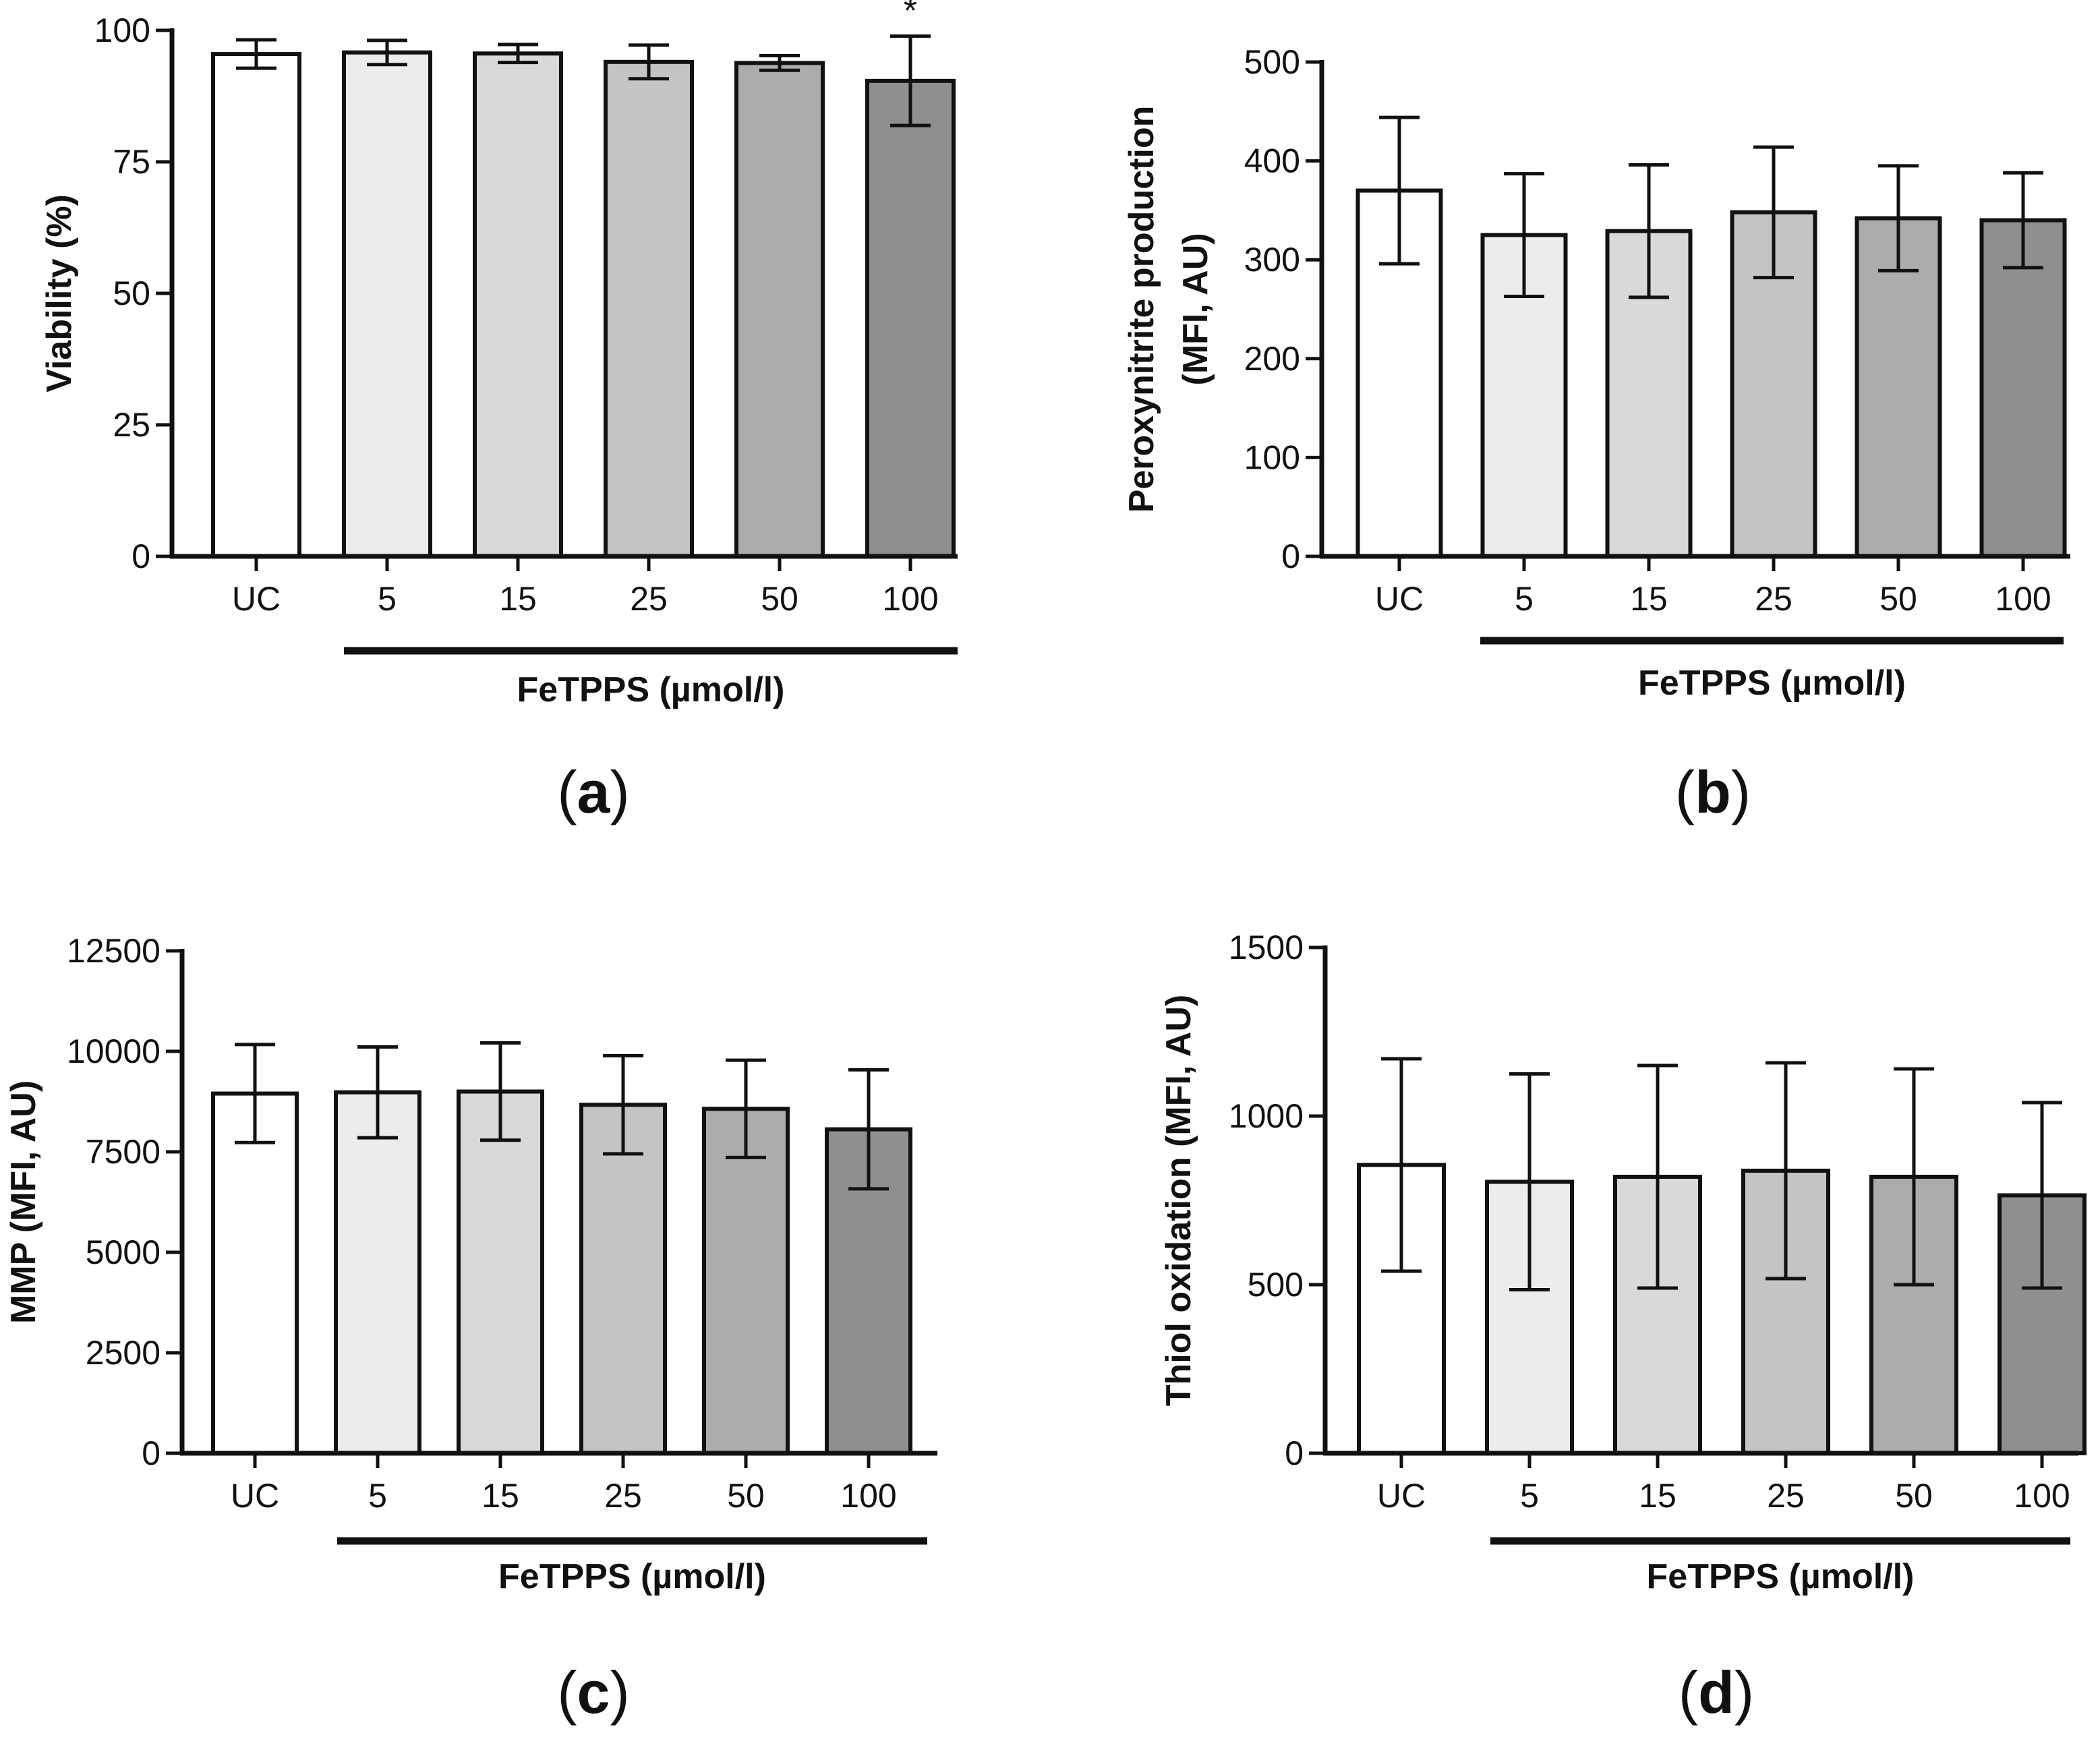 Image resolution: width=2100 pixels, height=1752 pixels. I want to click on b-ytick-label-100: 100, so click(1272, 457).